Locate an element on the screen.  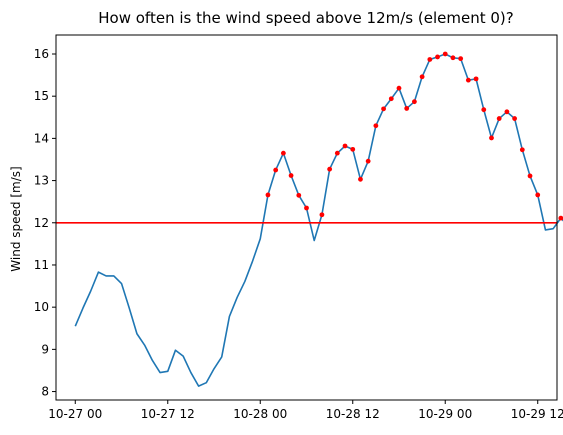
y-axis-label: Wind speed [m/s] is located at coordinates (16, 218).